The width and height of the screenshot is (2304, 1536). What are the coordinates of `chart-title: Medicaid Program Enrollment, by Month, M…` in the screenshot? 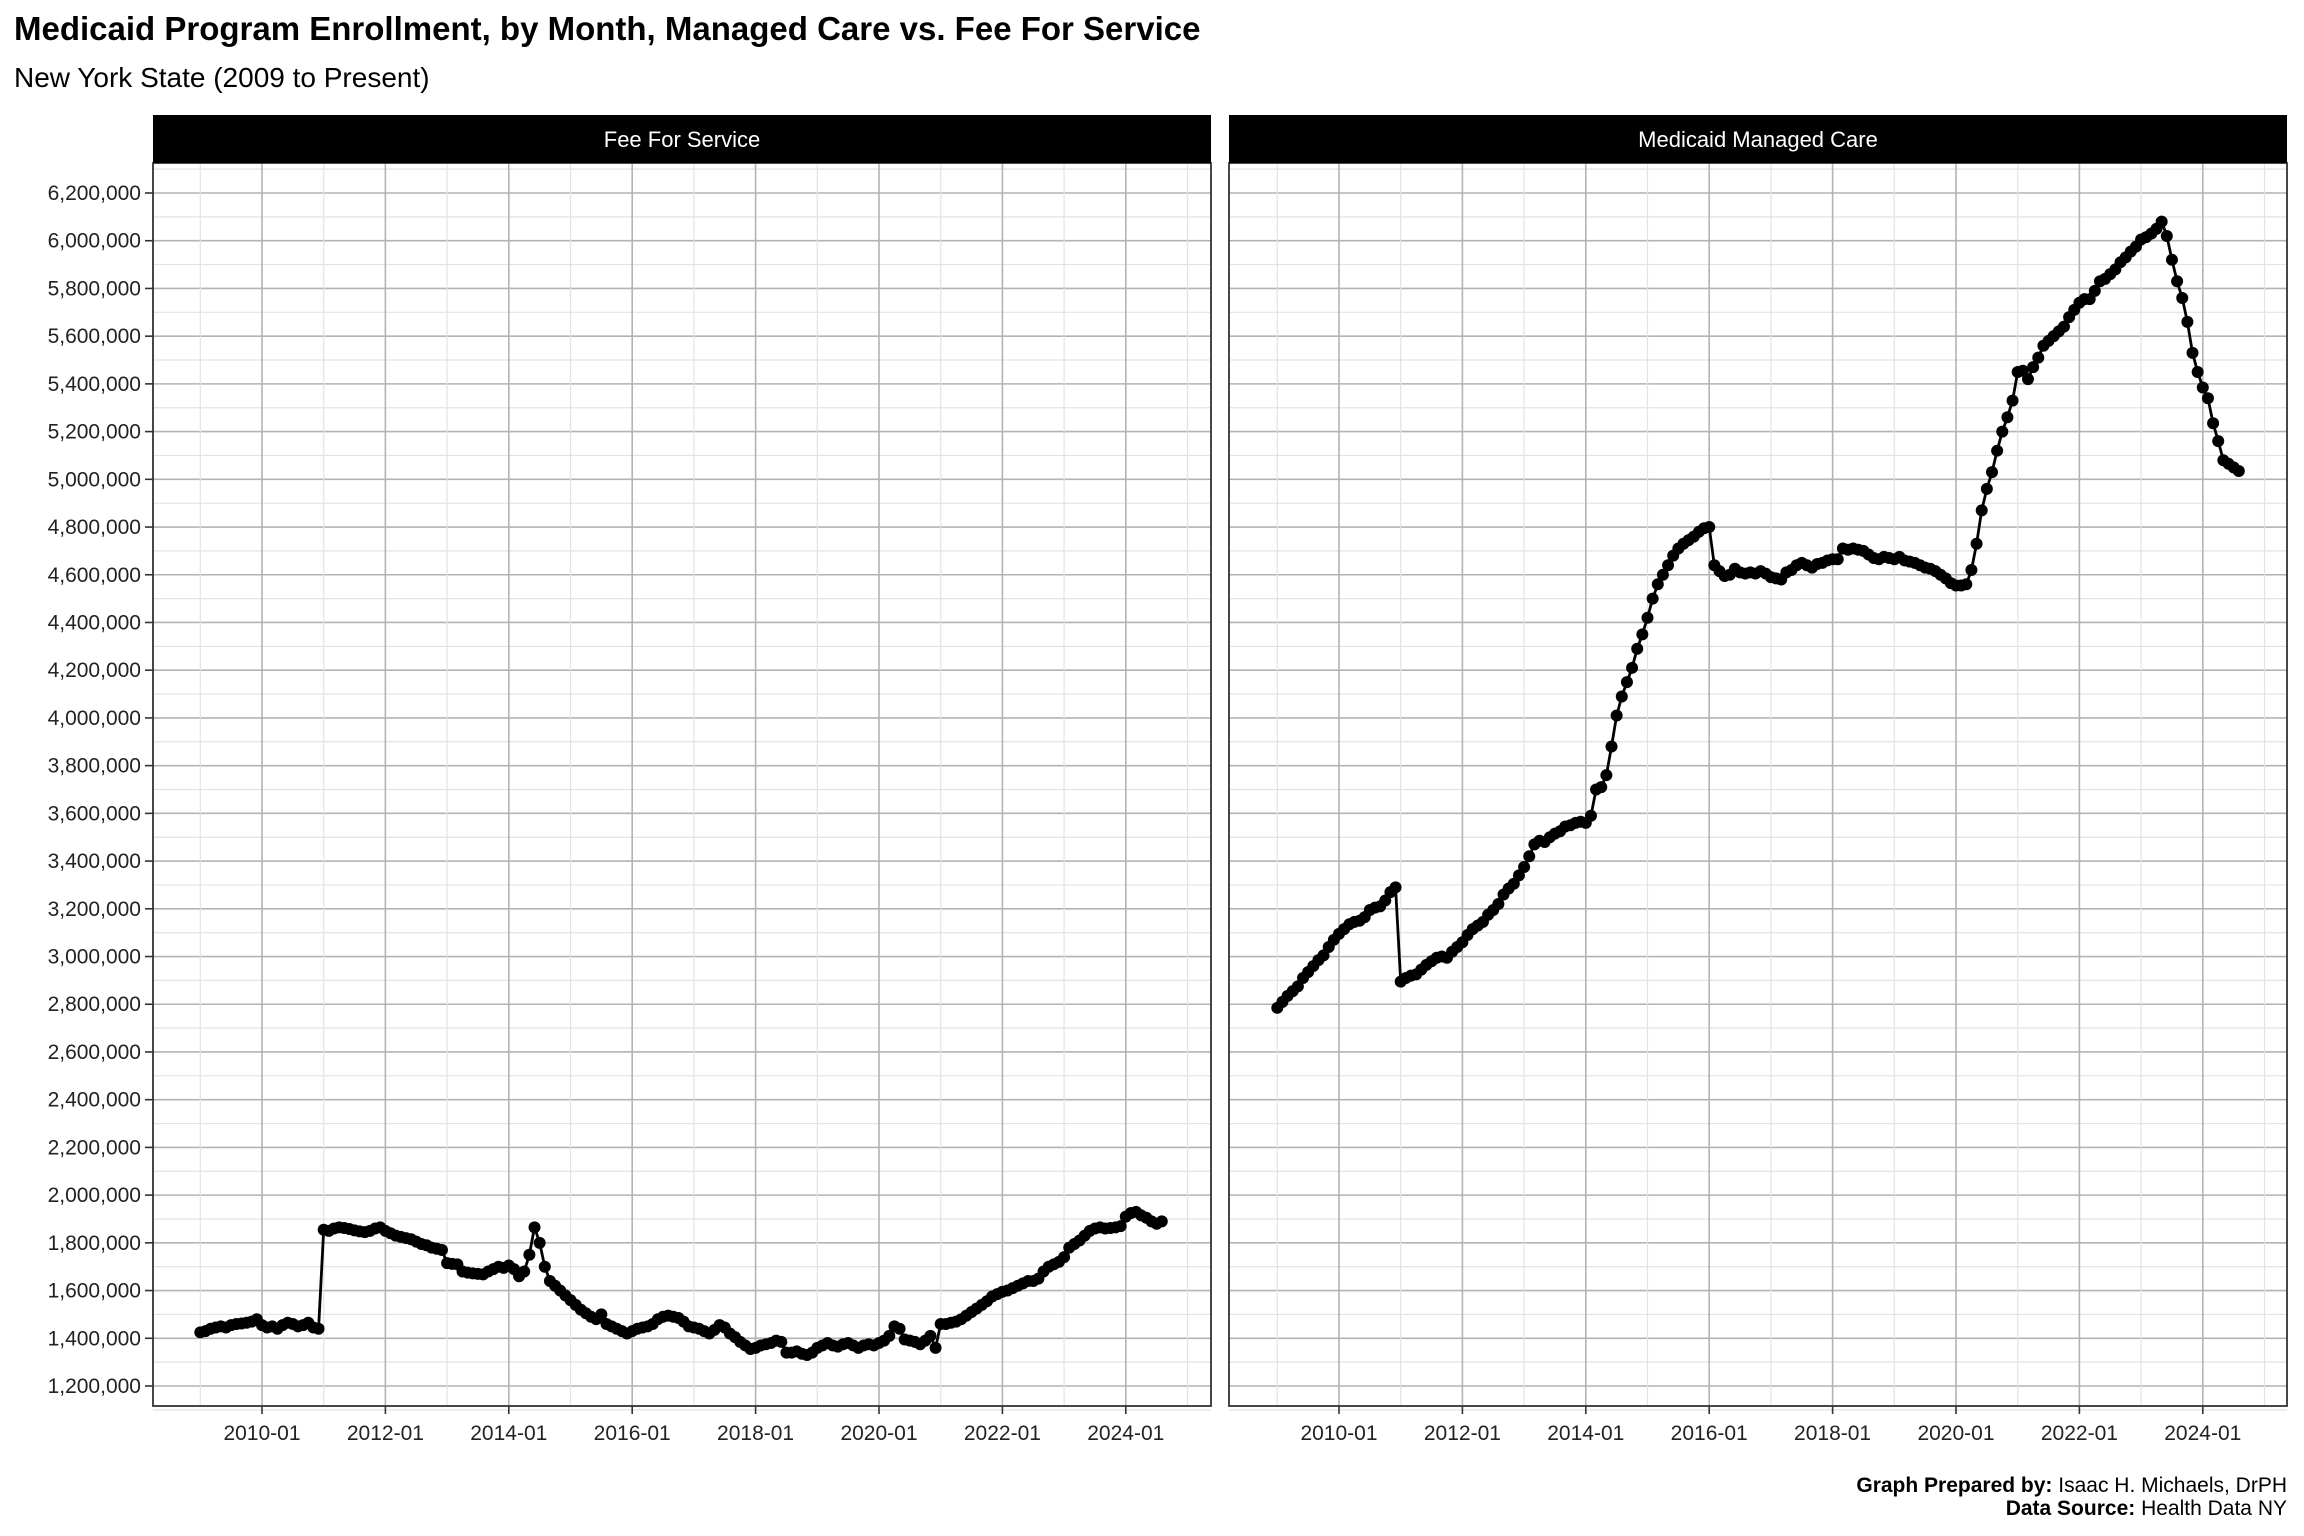 It's located at (607, 28).